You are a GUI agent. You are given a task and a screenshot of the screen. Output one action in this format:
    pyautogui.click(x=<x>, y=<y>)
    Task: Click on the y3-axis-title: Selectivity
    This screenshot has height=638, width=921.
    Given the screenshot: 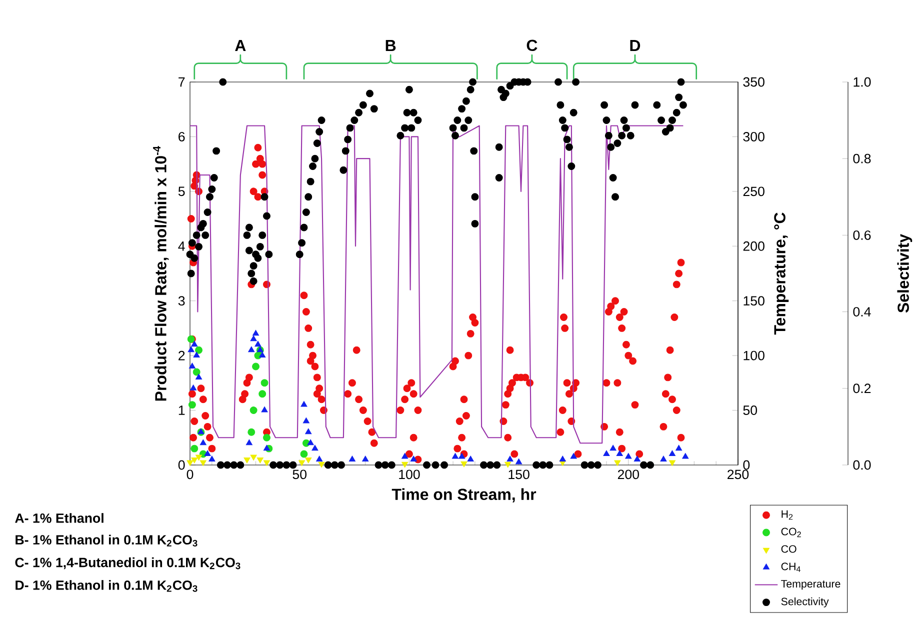 What is the action you would take?
    pyautogui.click(x=904, y=273)
    